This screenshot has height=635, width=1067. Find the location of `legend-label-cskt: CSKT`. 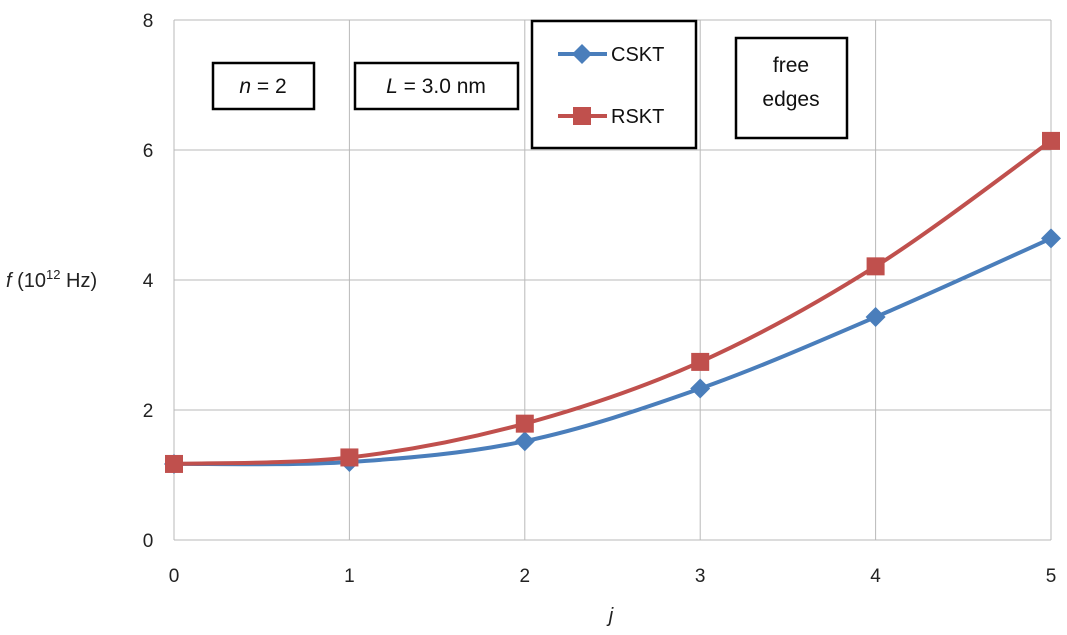

legend-label-cskt: CSKT is located at coordinates (637, 55).